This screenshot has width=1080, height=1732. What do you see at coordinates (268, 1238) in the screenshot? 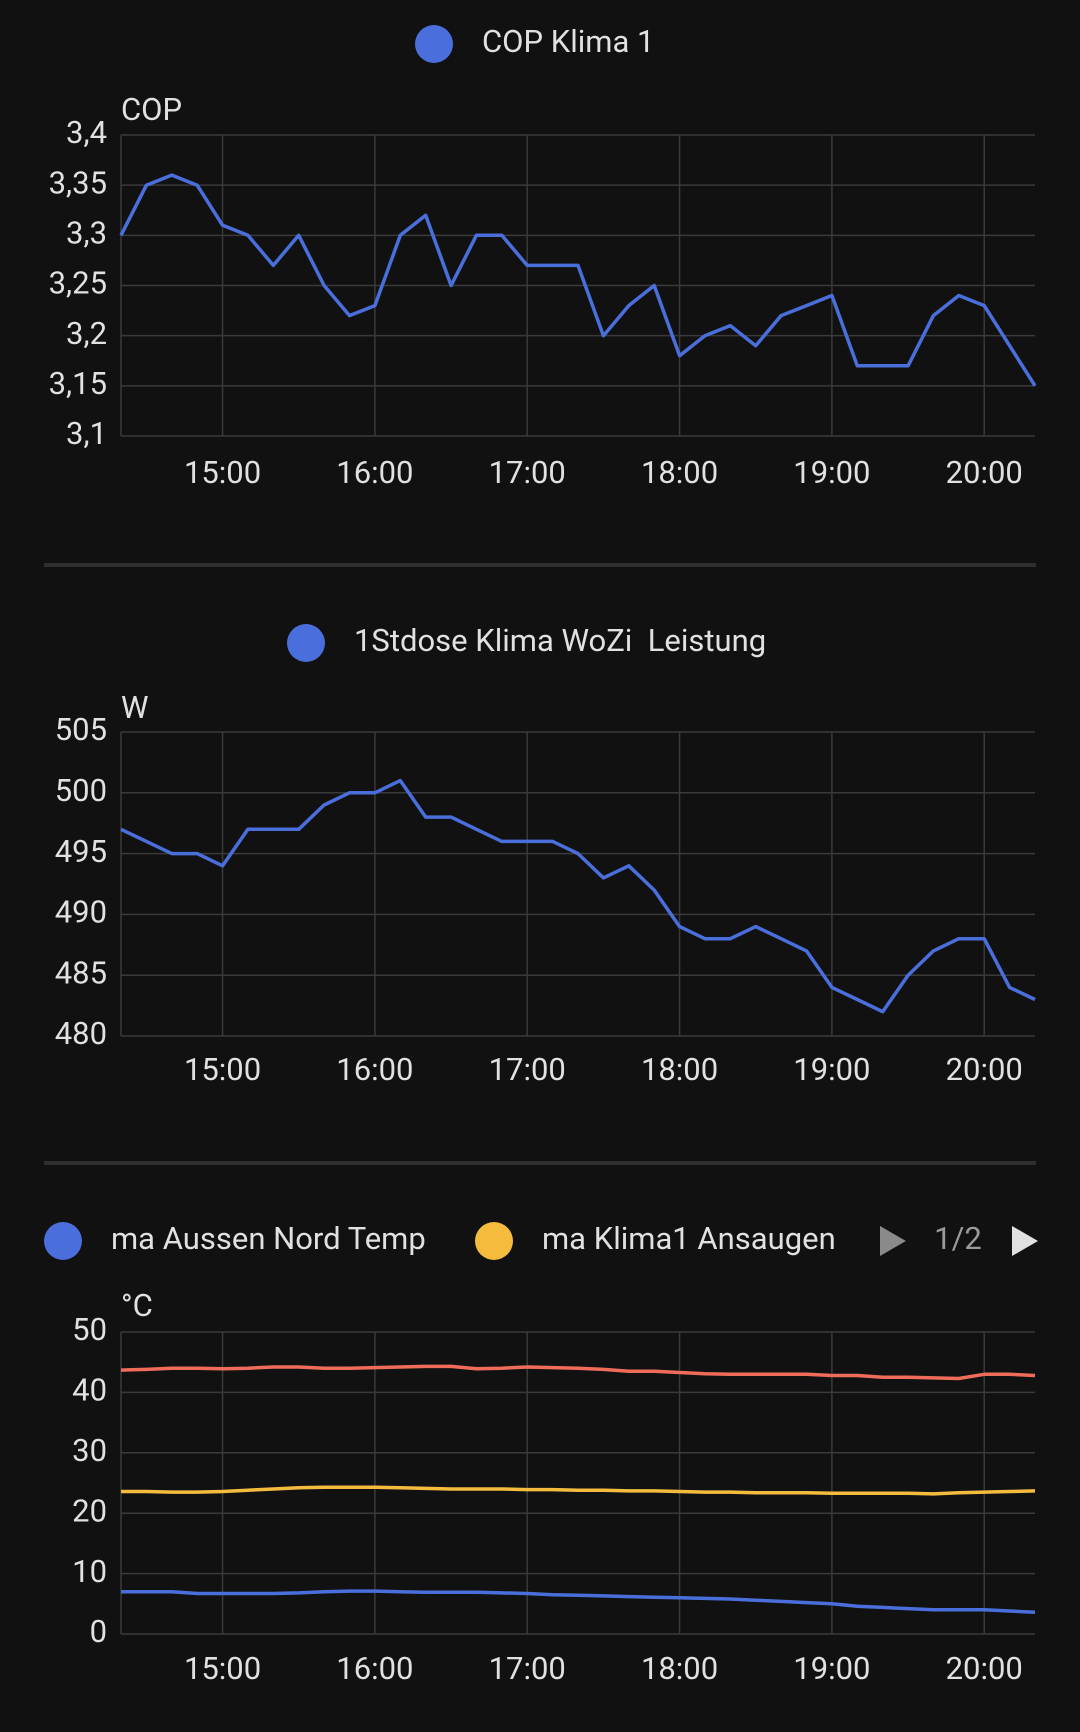
I see `legend-label: ma Aussen Nord Temp` at bounding box center [268, 1238].